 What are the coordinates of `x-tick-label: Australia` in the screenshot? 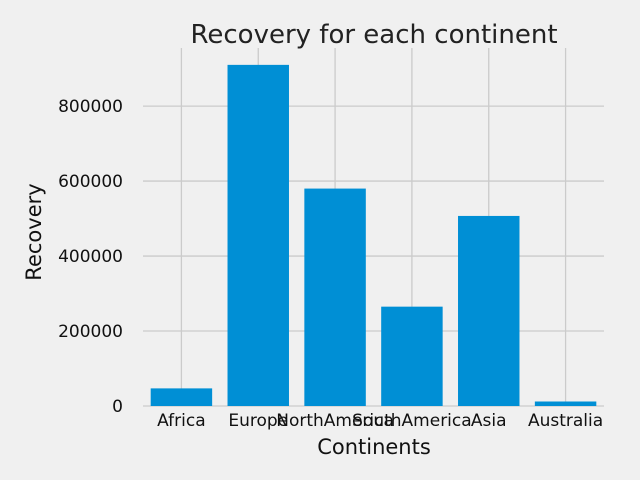 It's located at (565, 421).